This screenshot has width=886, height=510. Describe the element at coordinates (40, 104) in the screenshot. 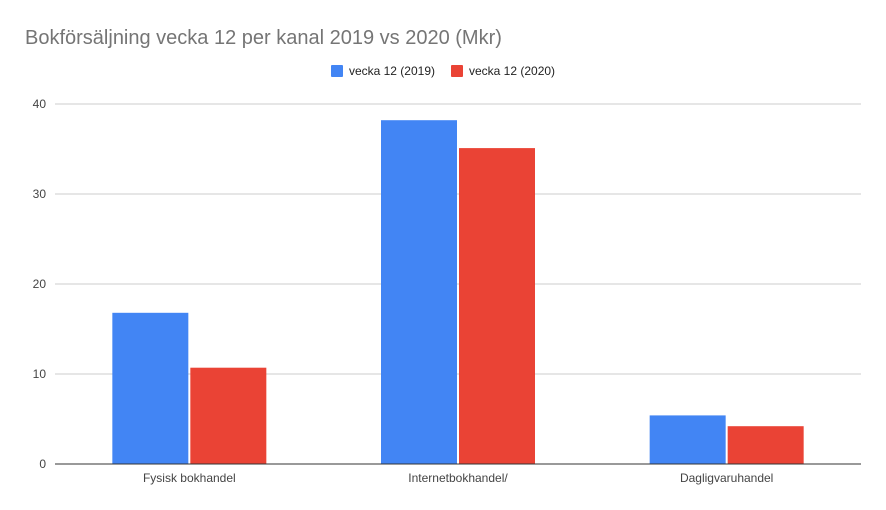

I see `y-tick-label: 40` at that location.